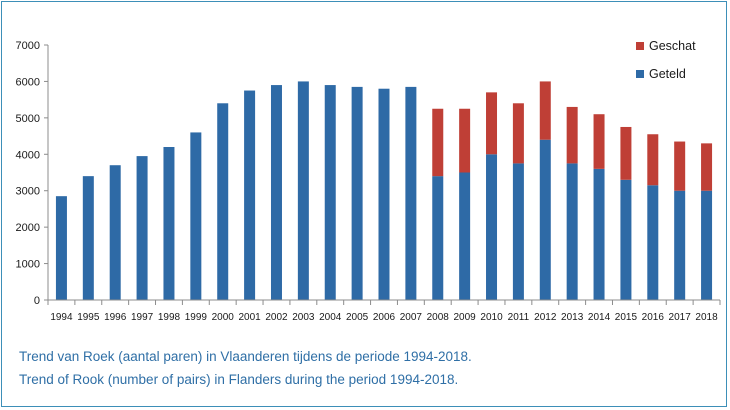  What do you see at coordinates (680, 245) in the screenshot?
I see `bar-geteld-2017` at bounding box center [680, 245].